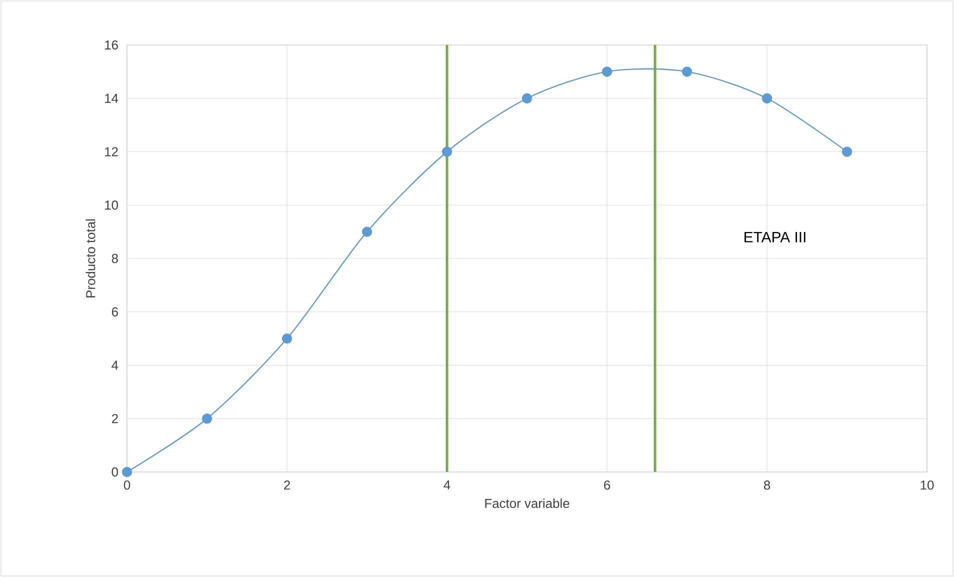 This screenshot has height=577, width=954. I want to click on y-tick-label: 0, so click(115, 472).